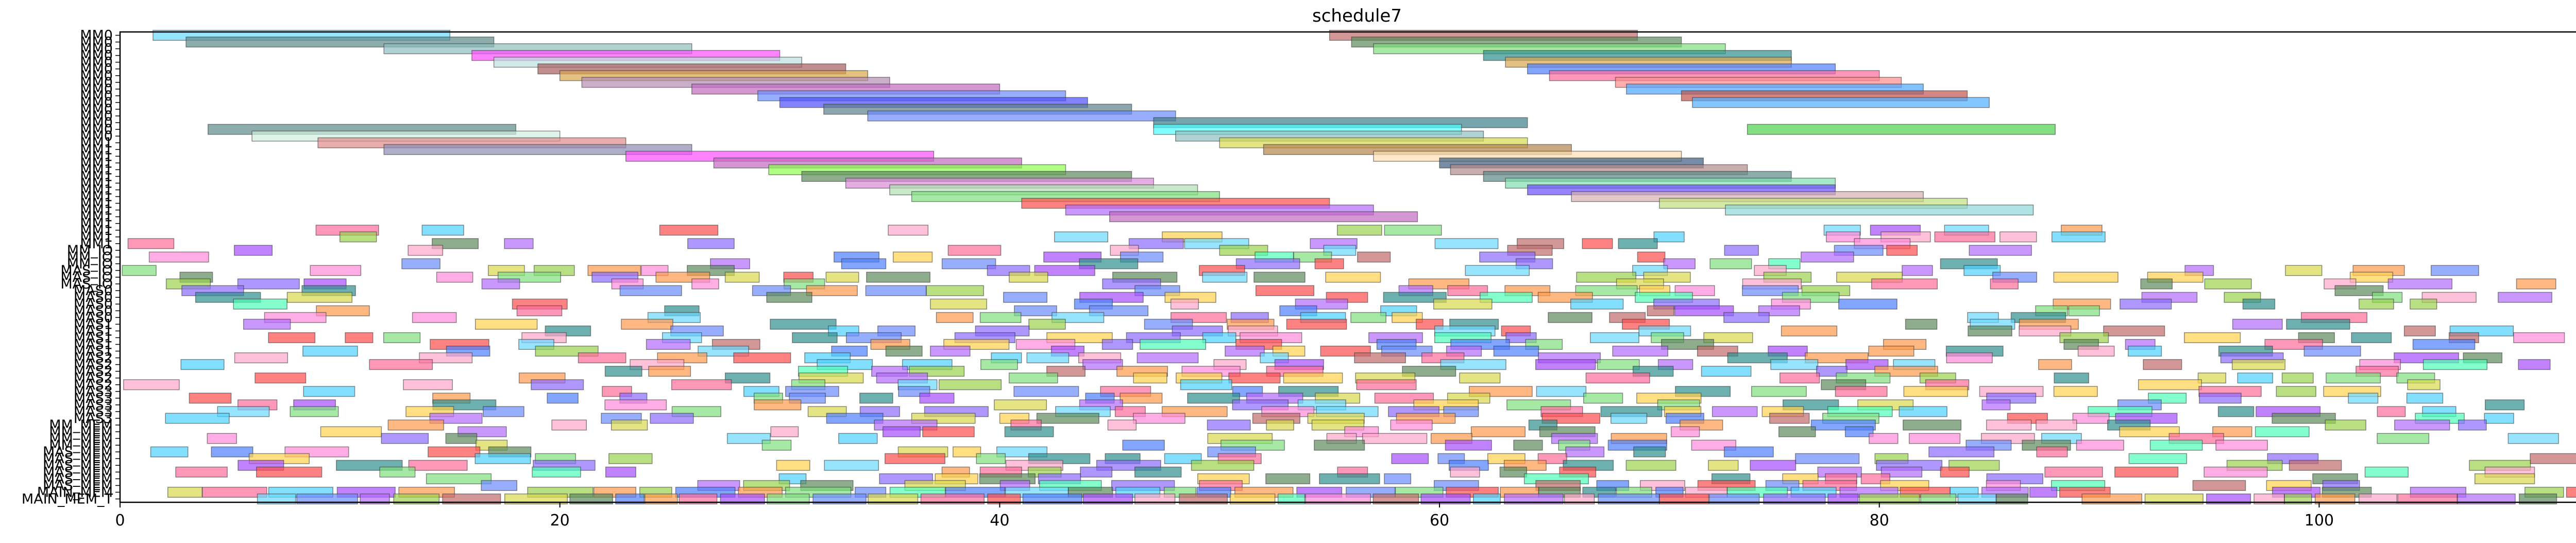 The image size is (2576, 543). What do you see at coordinates (93, 291) in the screenshot?
I see `y-tick-label: MAS0` at bounding box center [93, 291].